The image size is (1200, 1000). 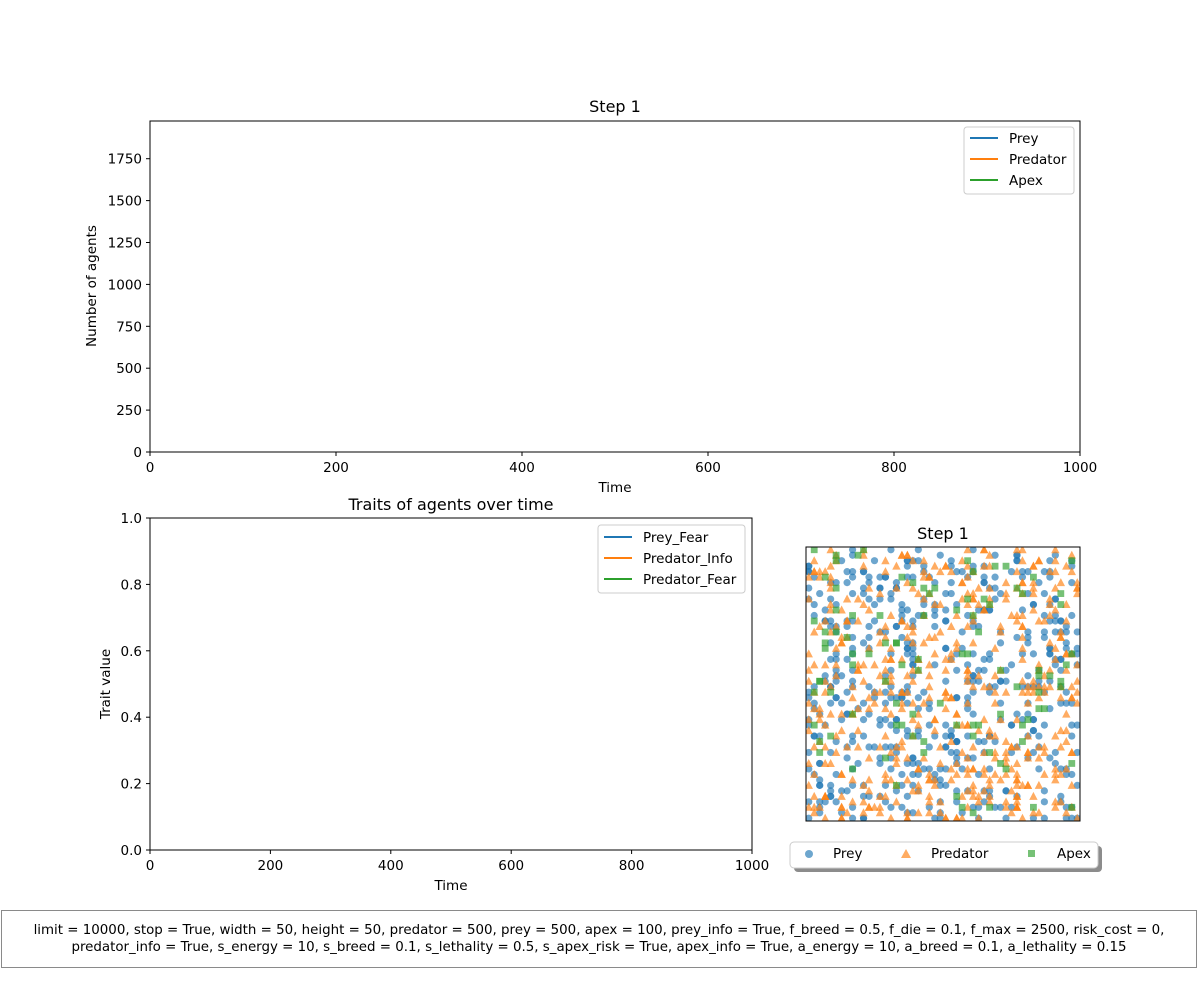 I want to click on population-x-axis-label: Time, so click(x=614, y=488).